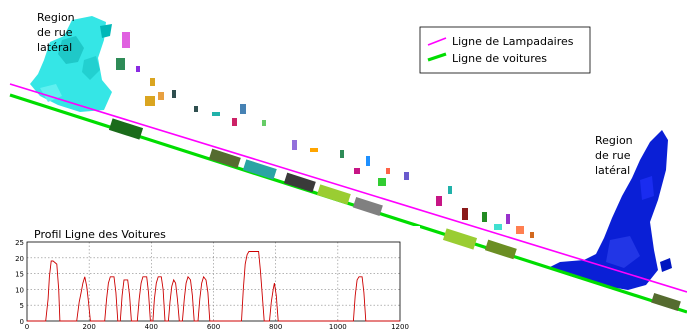 This screenshot has height=330, width=687. Describe the element at coordinates (22, 322) in the screenshot. I see `y-tick-label: 0` at that location.